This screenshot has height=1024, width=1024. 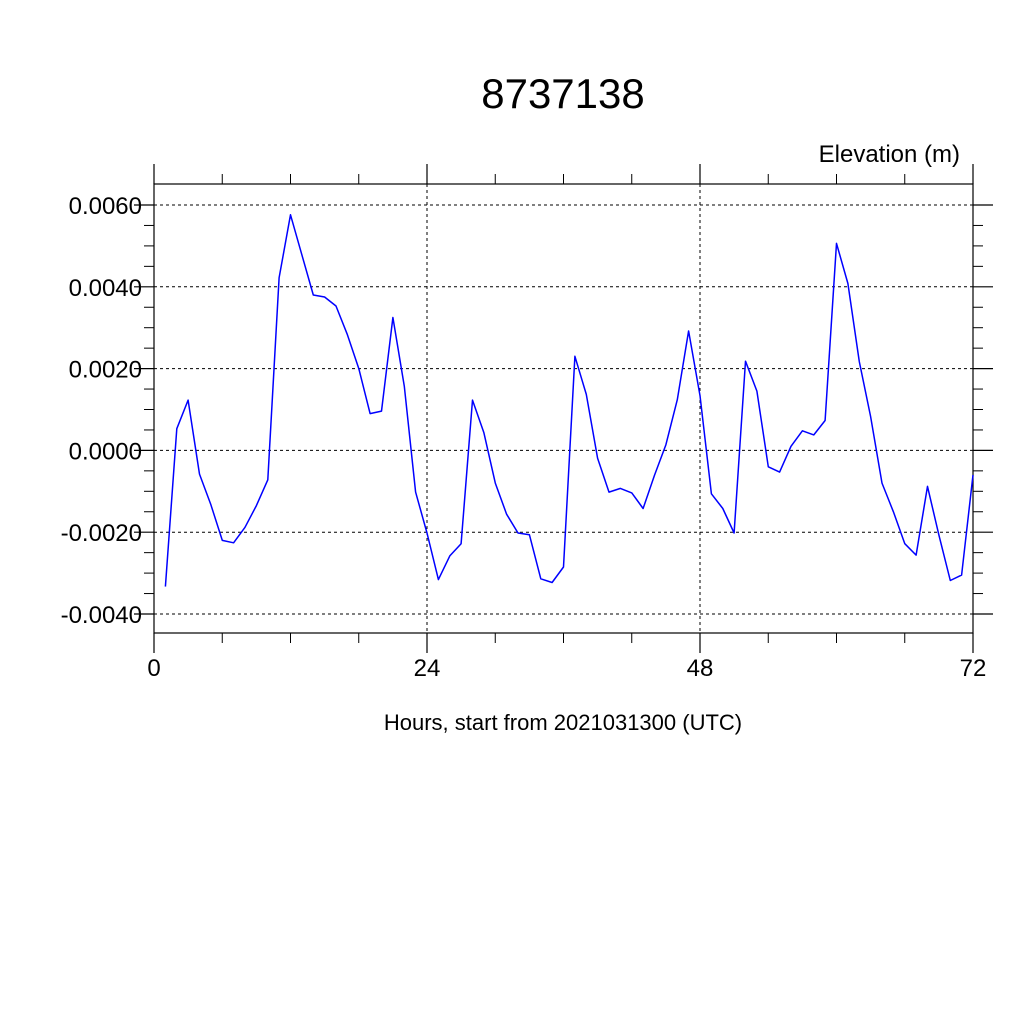 I want to click on x-tick-label: 48, so click(x=700, y=668).